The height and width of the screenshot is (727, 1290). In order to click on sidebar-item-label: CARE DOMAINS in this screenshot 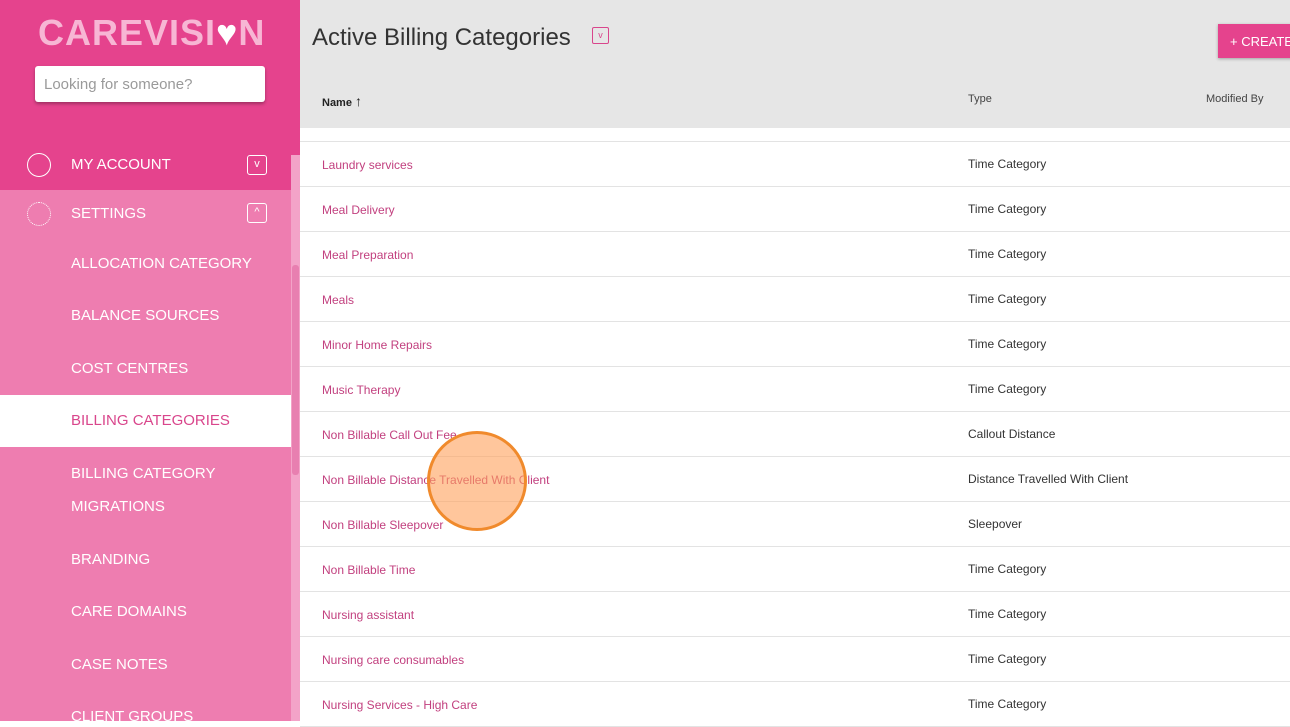, I will do `click(129, 611)`.